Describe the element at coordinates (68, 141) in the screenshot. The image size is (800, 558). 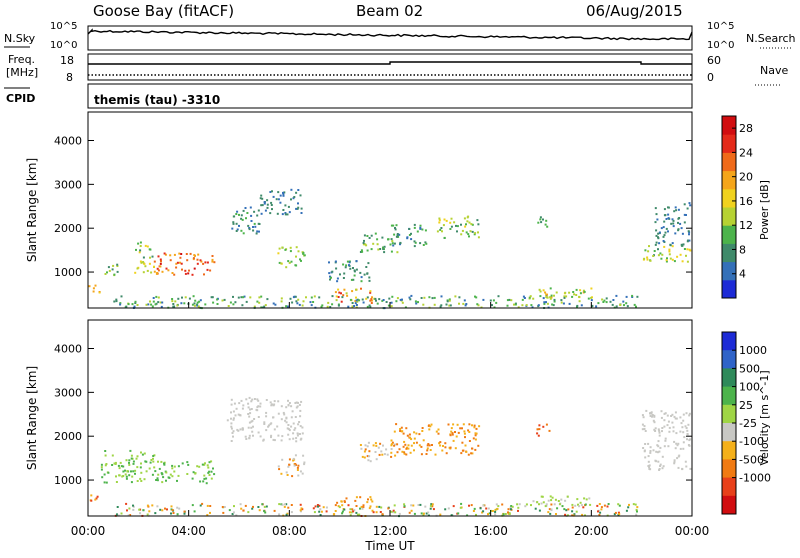
I see `power-y-tick-label: 4000` at that location.